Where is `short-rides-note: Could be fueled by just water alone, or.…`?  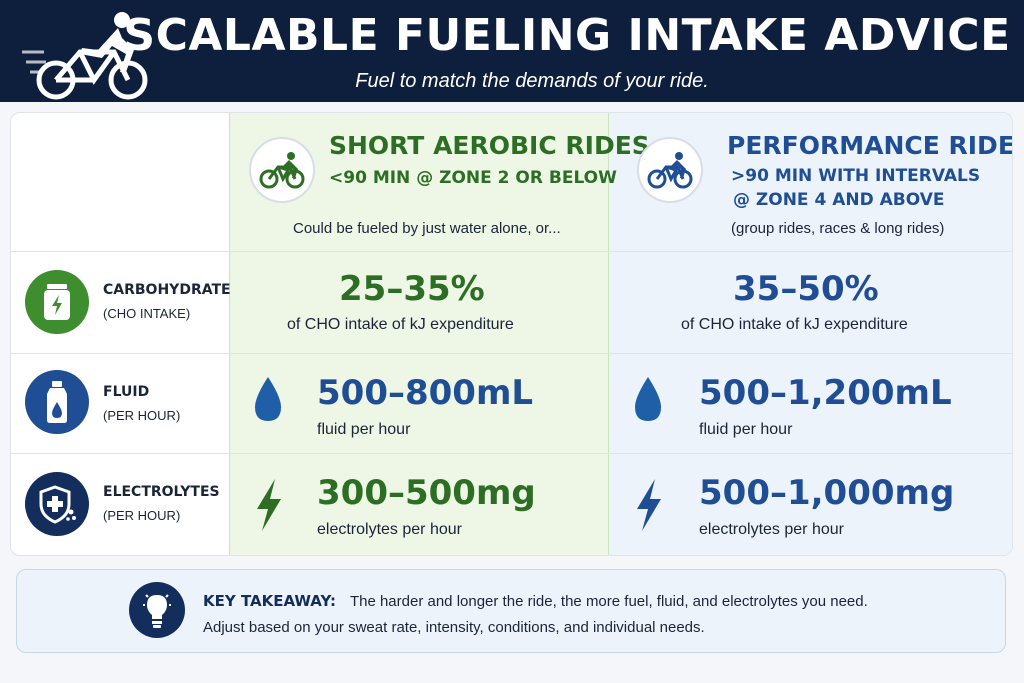 short-rides-note: Could be fueled by just water alone, or.… is located at coordinates (427, 228).